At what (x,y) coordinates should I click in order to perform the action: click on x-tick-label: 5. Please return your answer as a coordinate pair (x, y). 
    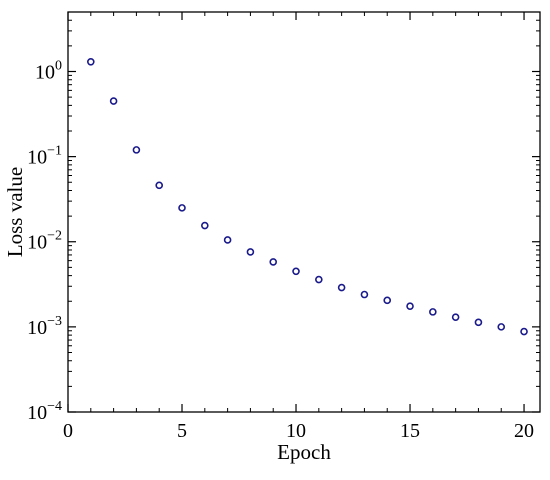
    Looking at the image, I should click on (182, 431).